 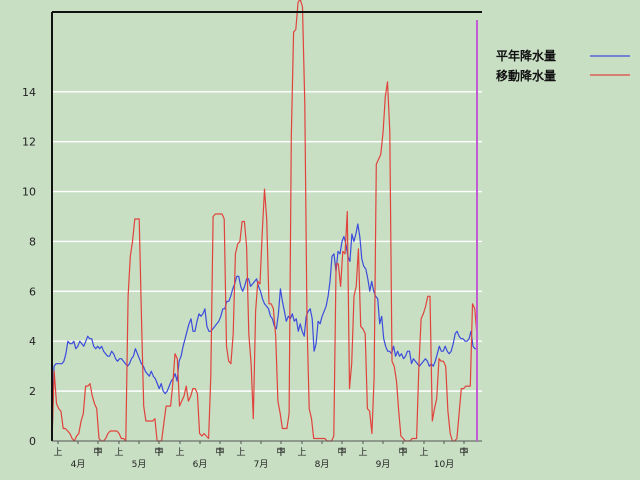 I want to click on y-tick-label: 2, so click(x=32, y=391).